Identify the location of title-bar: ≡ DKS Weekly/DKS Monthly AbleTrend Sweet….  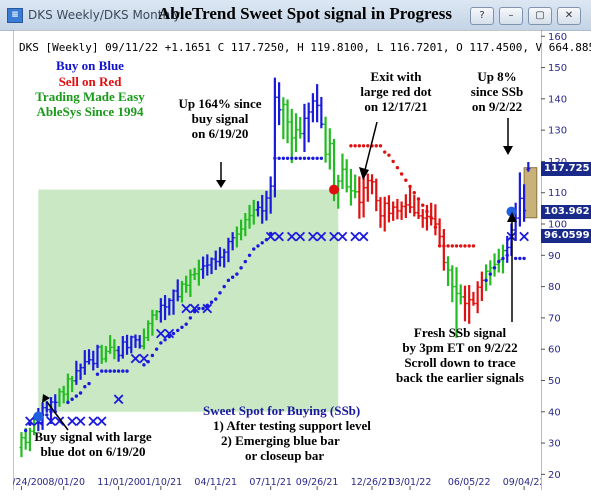
(295, 15).